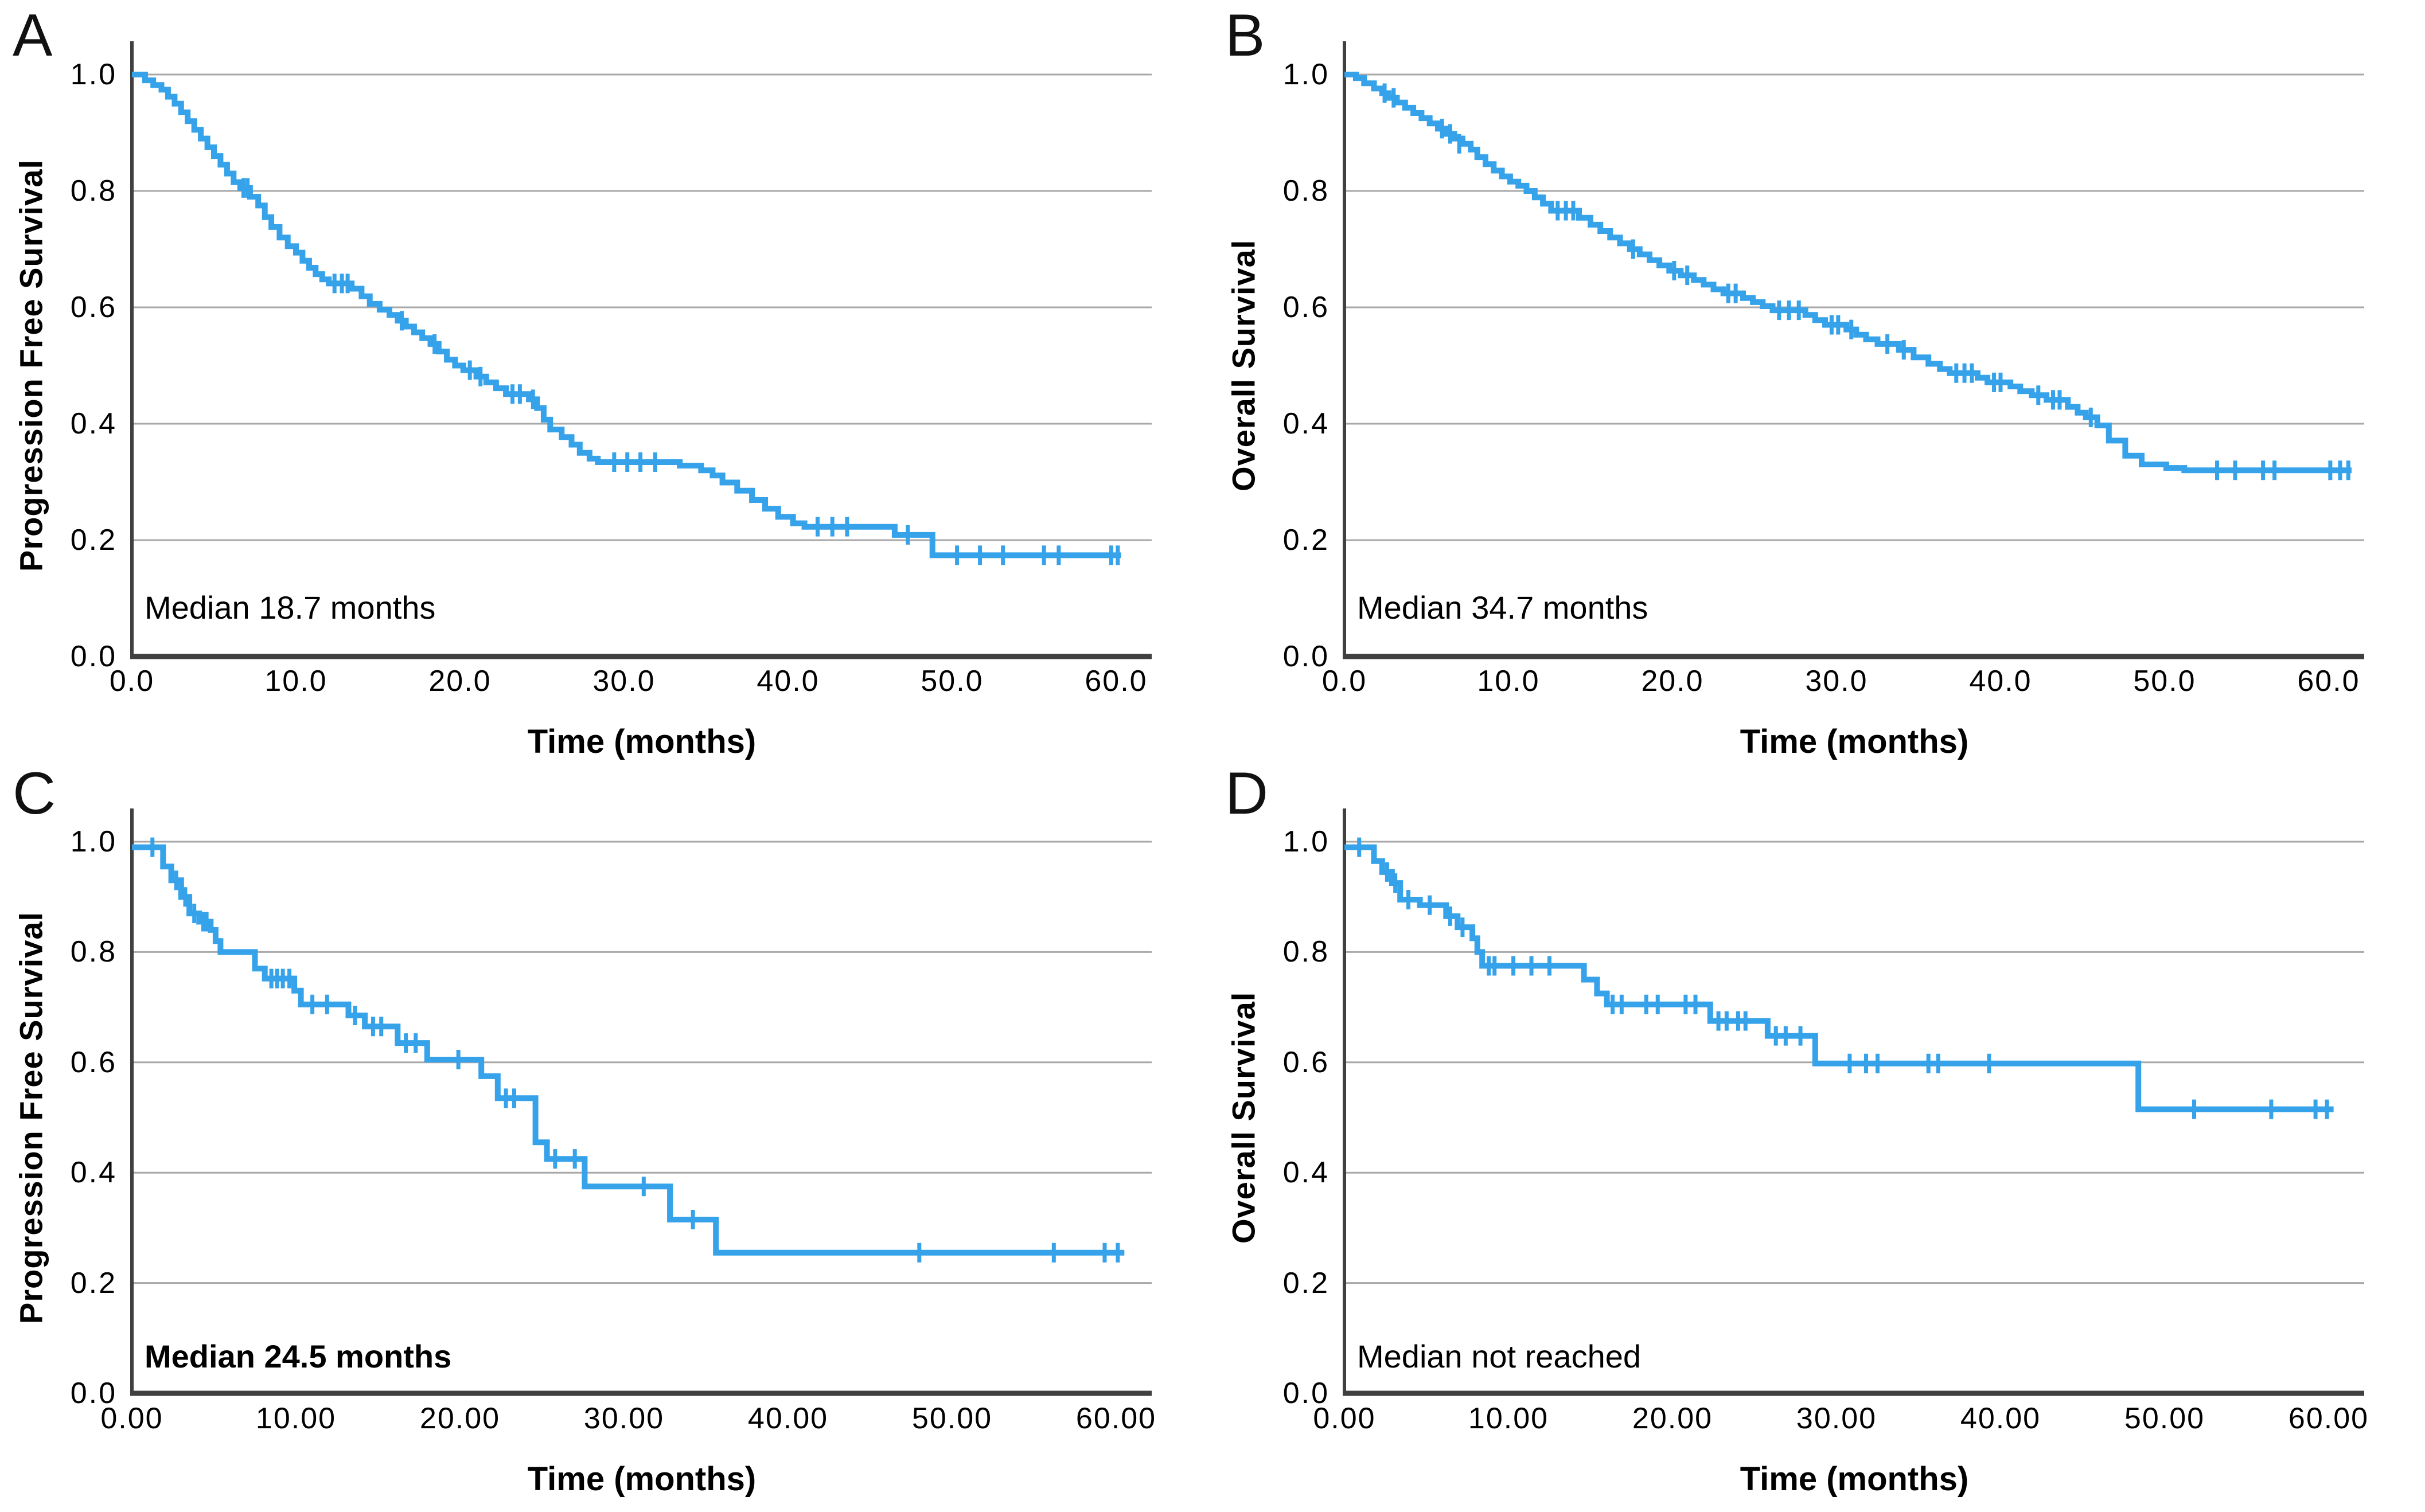  What do you see at coordinates (1245, 35) in the screenshot?
I see `panel-letter-b: B` at bounding box center [1245, 35].